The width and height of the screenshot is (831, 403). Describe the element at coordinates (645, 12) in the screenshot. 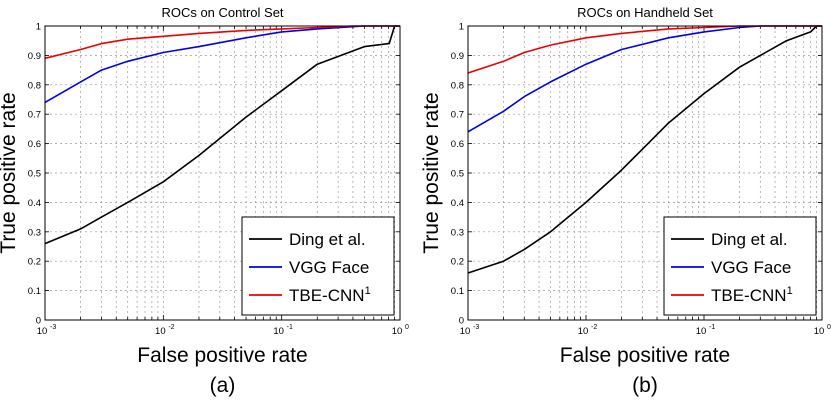

I see `chart-title: ROCs on Handheld Set` at that location.